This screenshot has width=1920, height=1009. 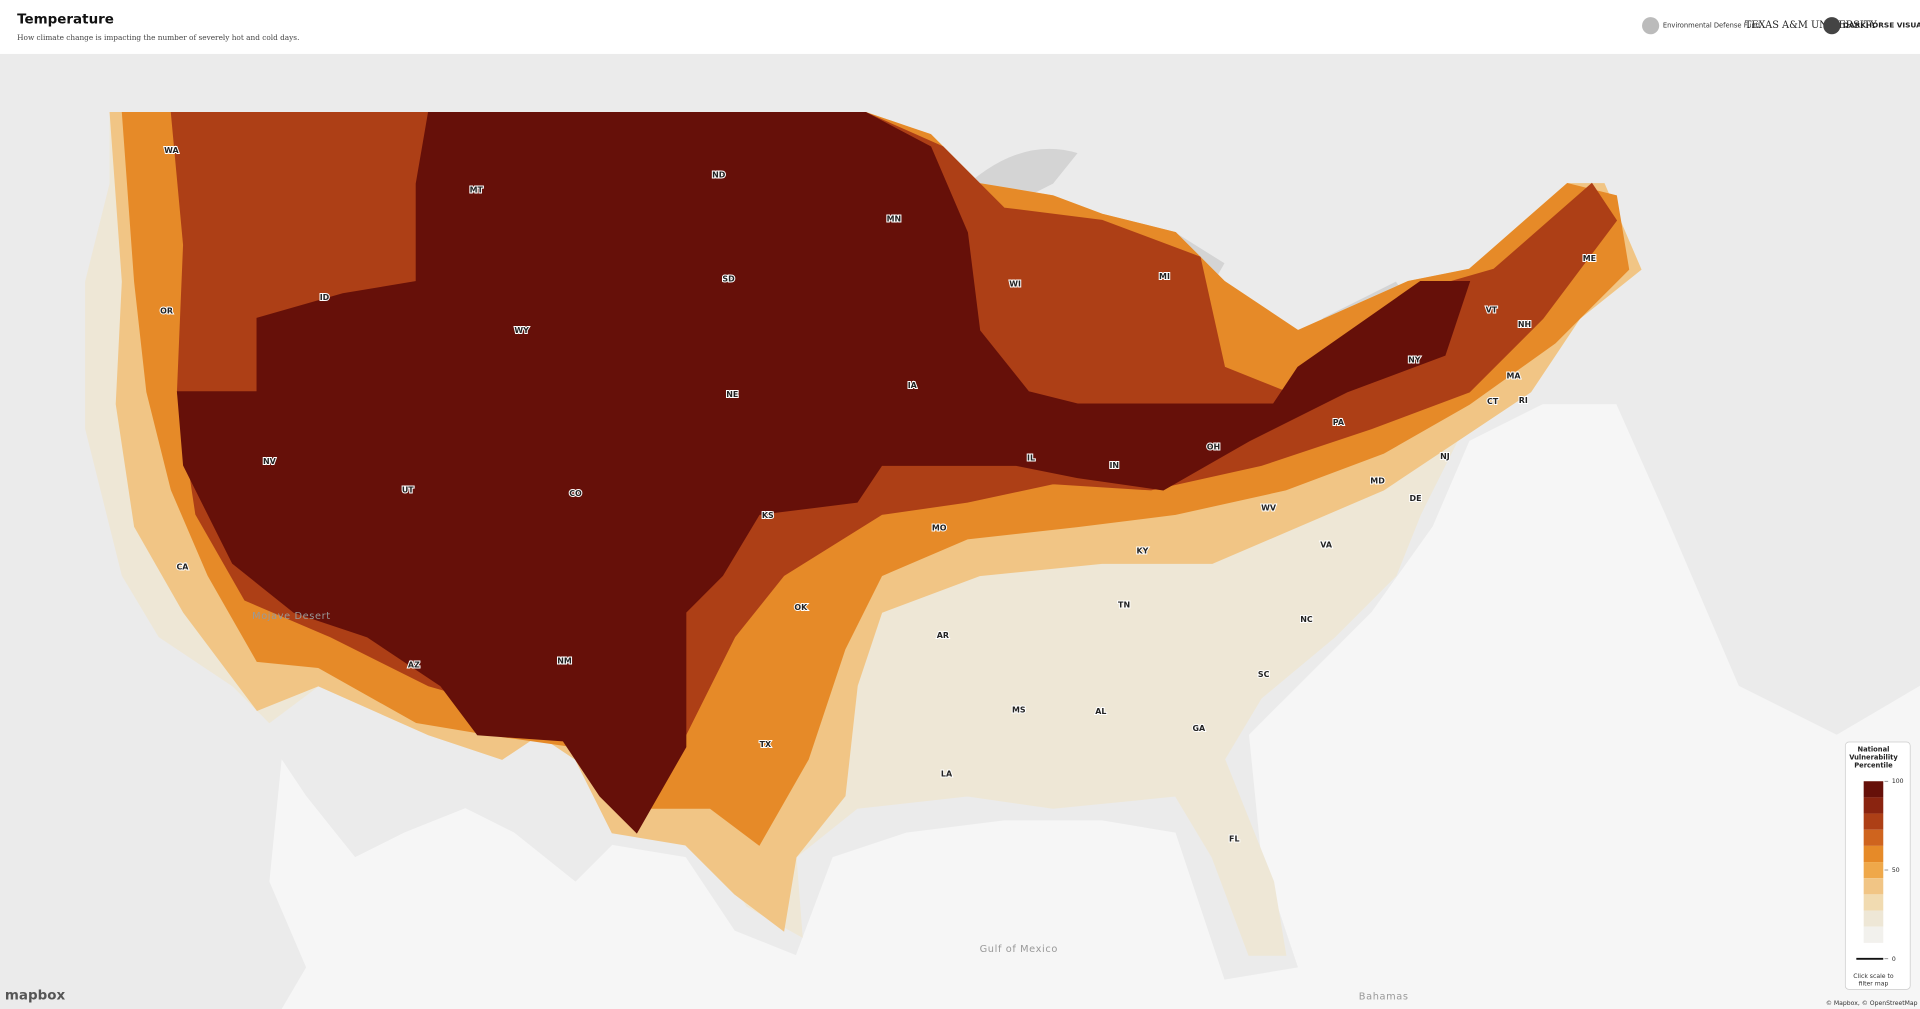 What do you see at coordinates (575, 493) in the screenshot?
I see `state-label: CO` at bounding box center [575, 493].